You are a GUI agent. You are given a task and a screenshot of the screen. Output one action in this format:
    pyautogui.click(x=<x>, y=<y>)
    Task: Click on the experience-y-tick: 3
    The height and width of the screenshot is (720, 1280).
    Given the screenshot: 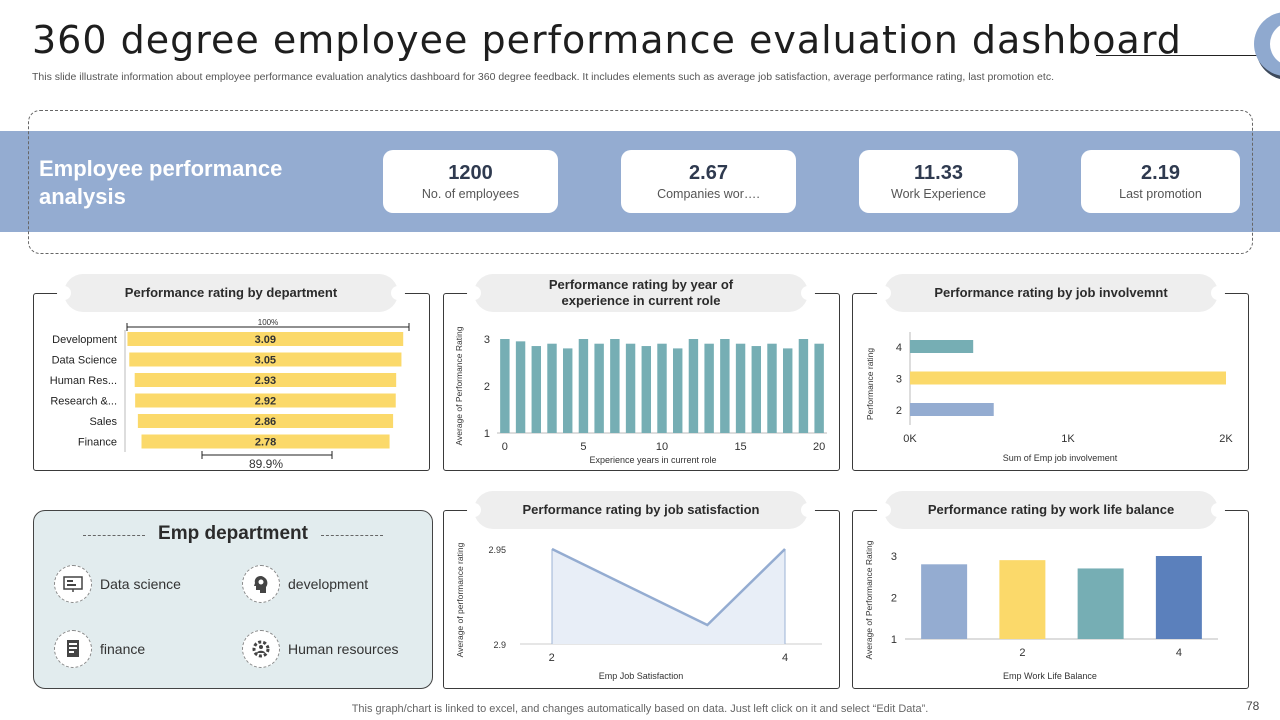 What is the action you would take?
    pyautogui.click(x=487, y=340)
    